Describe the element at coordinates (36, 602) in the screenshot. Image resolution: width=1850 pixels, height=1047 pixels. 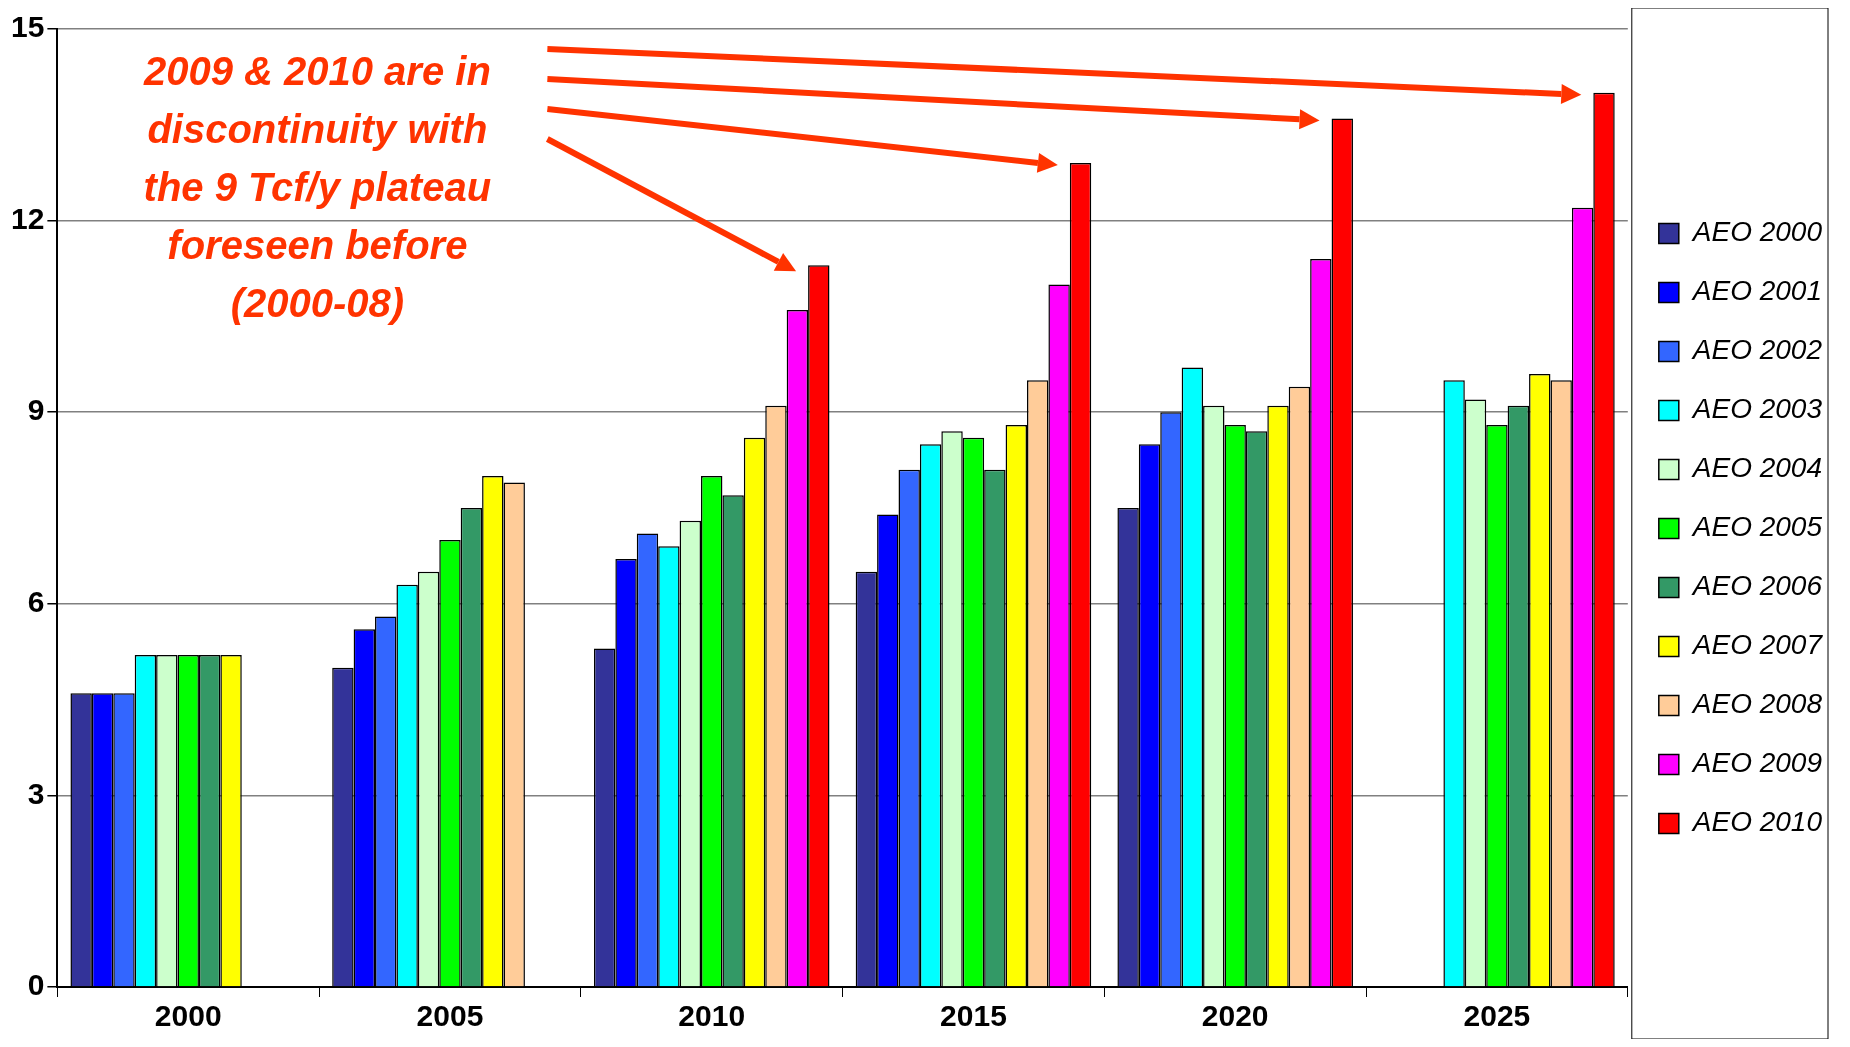
I see `y-tick-label: 6` at that location.